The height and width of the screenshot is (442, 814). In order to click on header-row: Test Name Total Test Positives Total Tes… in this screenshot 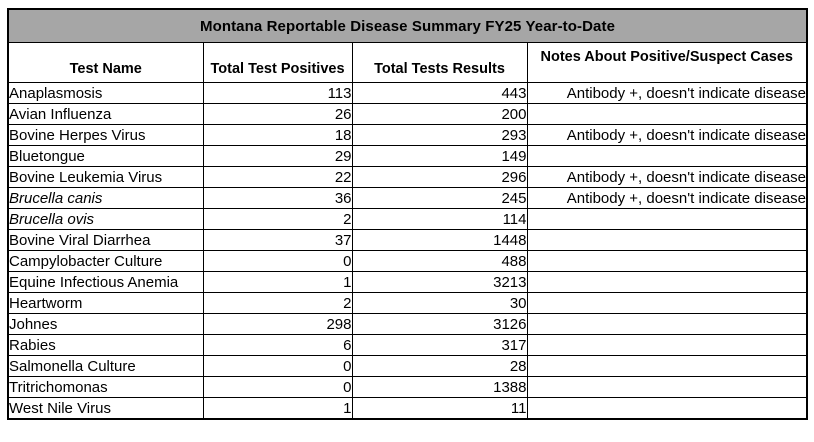, I will do `click(407, 62)`.